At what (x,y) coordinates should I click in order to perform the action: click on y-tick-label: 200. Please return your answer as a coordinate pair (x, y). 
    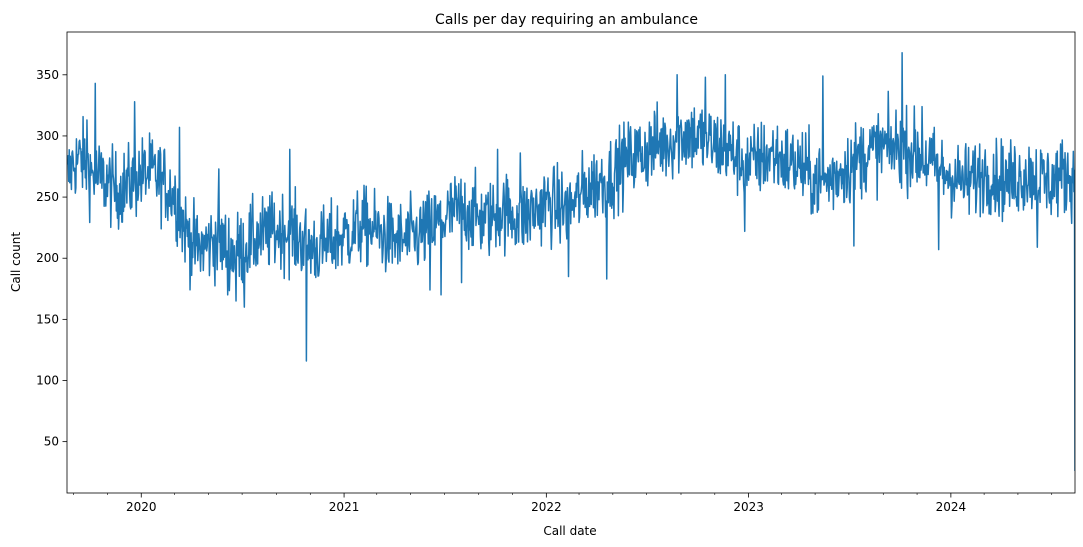
    Looking at the image, I should click on (47, 258).